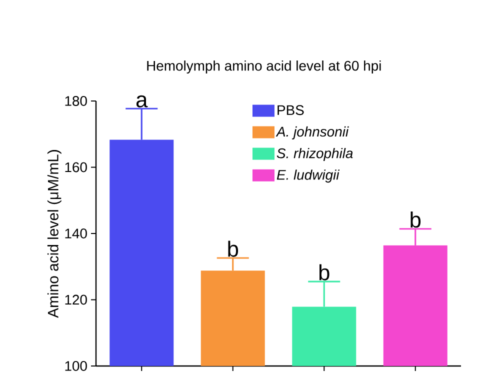  What do you see at coordinates (291, 110) in the screenshot?
I see `legend-label: PBS` at bounding box center [291, 110].